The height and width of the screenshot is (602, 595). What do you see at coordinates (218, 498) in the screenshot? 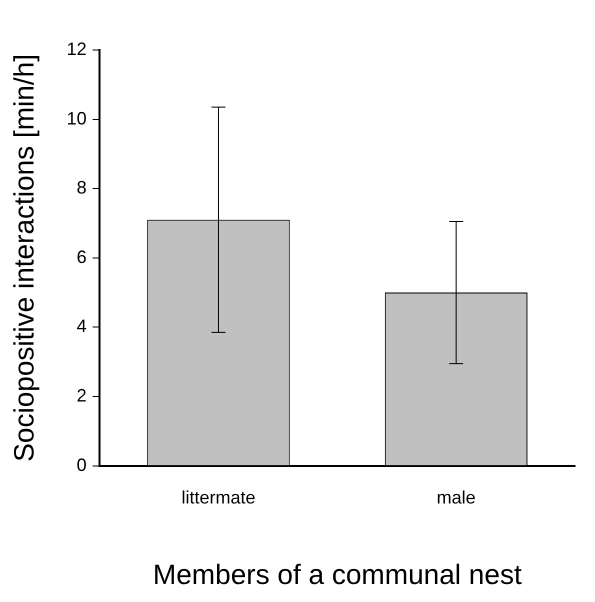
I see `x-tick-label: littermate` at bounding box center [218, 498].